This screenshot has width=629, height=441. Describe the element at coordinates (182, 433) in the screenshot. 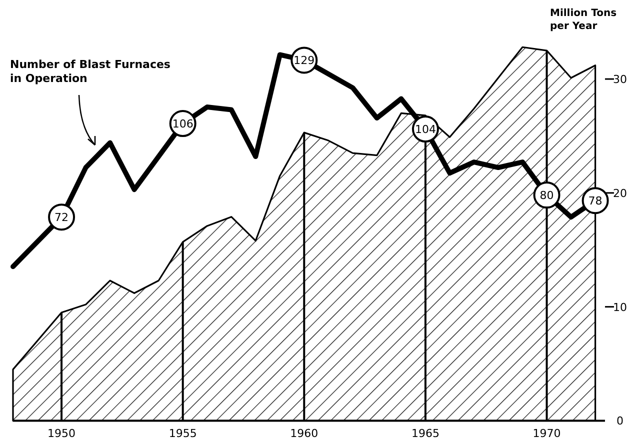

I see `x-tick-label: 1955` at that location.